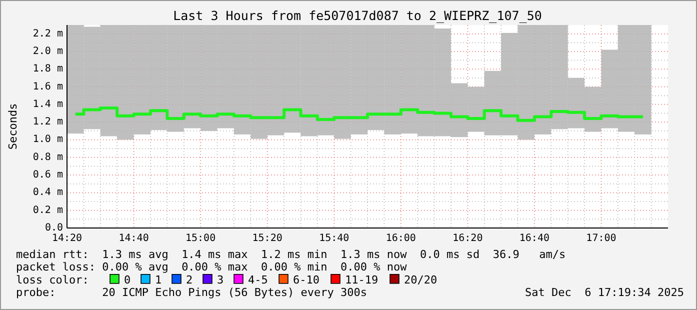 This screenshot has height=310, width=697. Describe the element at coordinates (47, 51) in the screenshot. I see `y-tick-label: 2.0 m` at that location.